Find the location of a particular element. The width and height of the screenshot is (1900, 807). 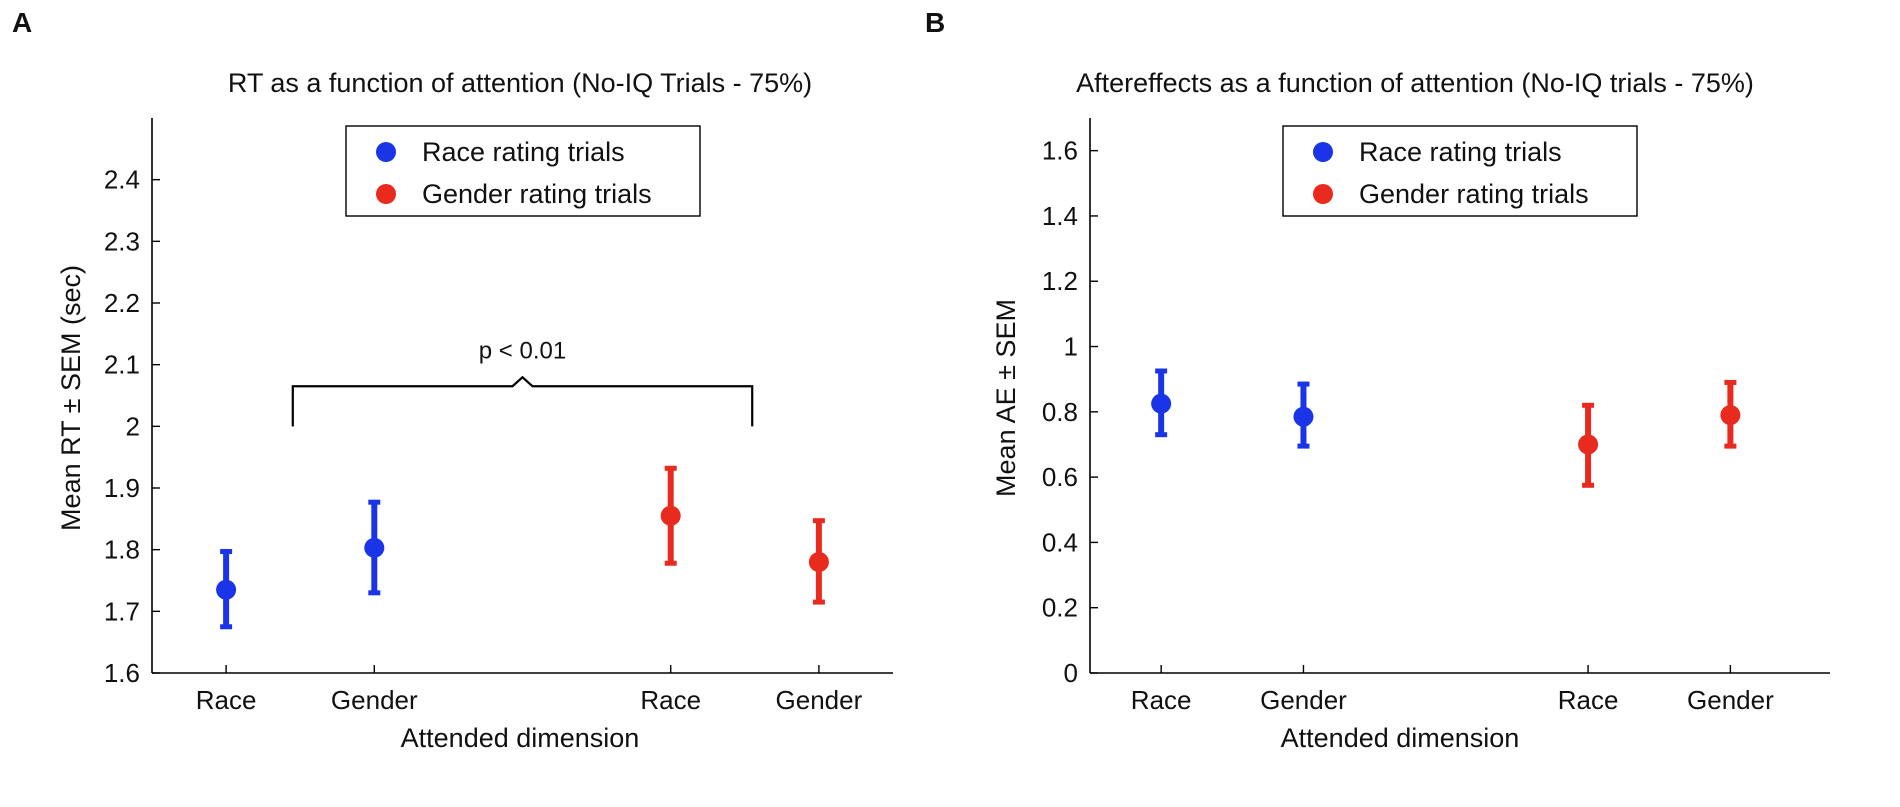

y-axis-label-b: Mean AE ± SEM is located at coordinates (1006, 398).